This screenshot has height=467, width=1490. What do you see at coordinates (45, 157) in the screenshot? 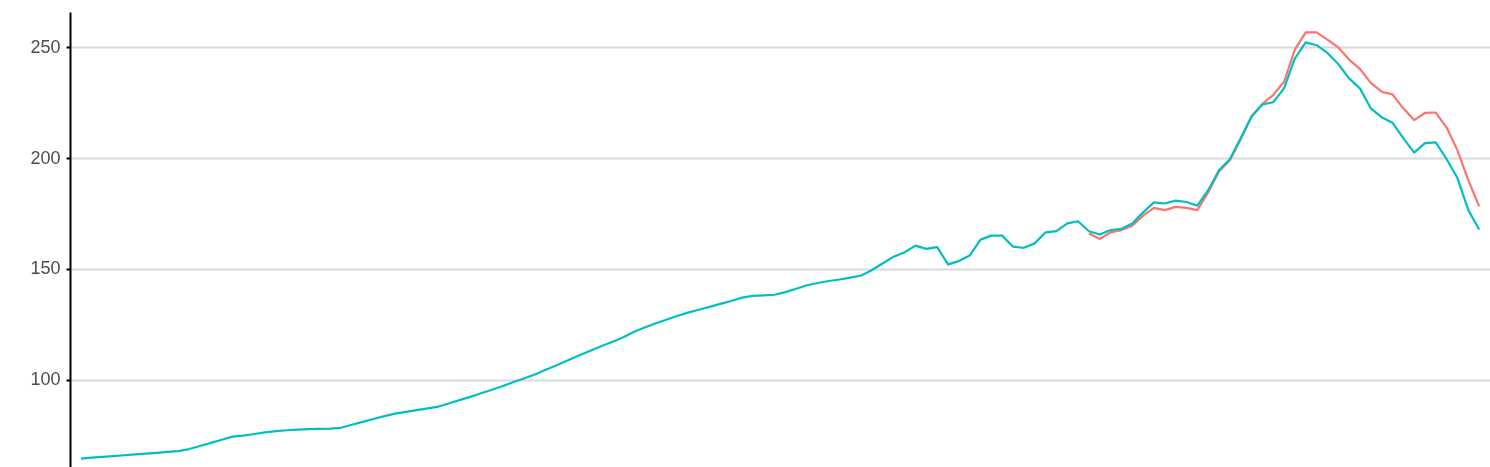
I see `y-tick-label: 200` at bounding box center [45, 157].